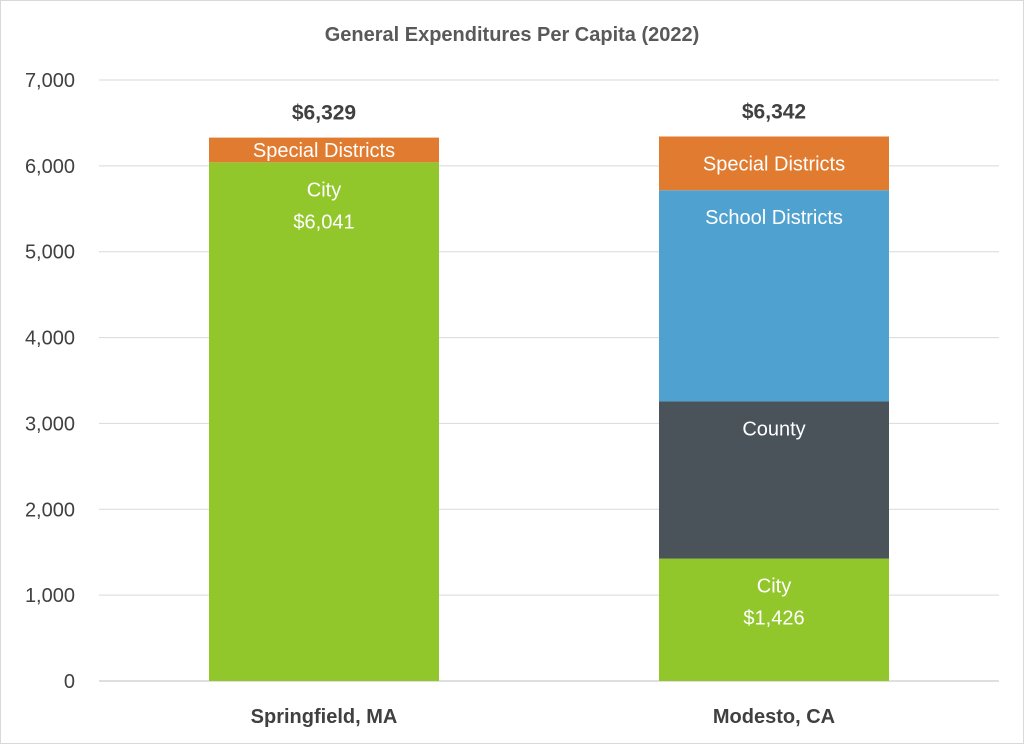 This screenshot has height=744, width=1024. I want to click on chart-title: General Expenditures Per Capita (2022), so click(512, 35).